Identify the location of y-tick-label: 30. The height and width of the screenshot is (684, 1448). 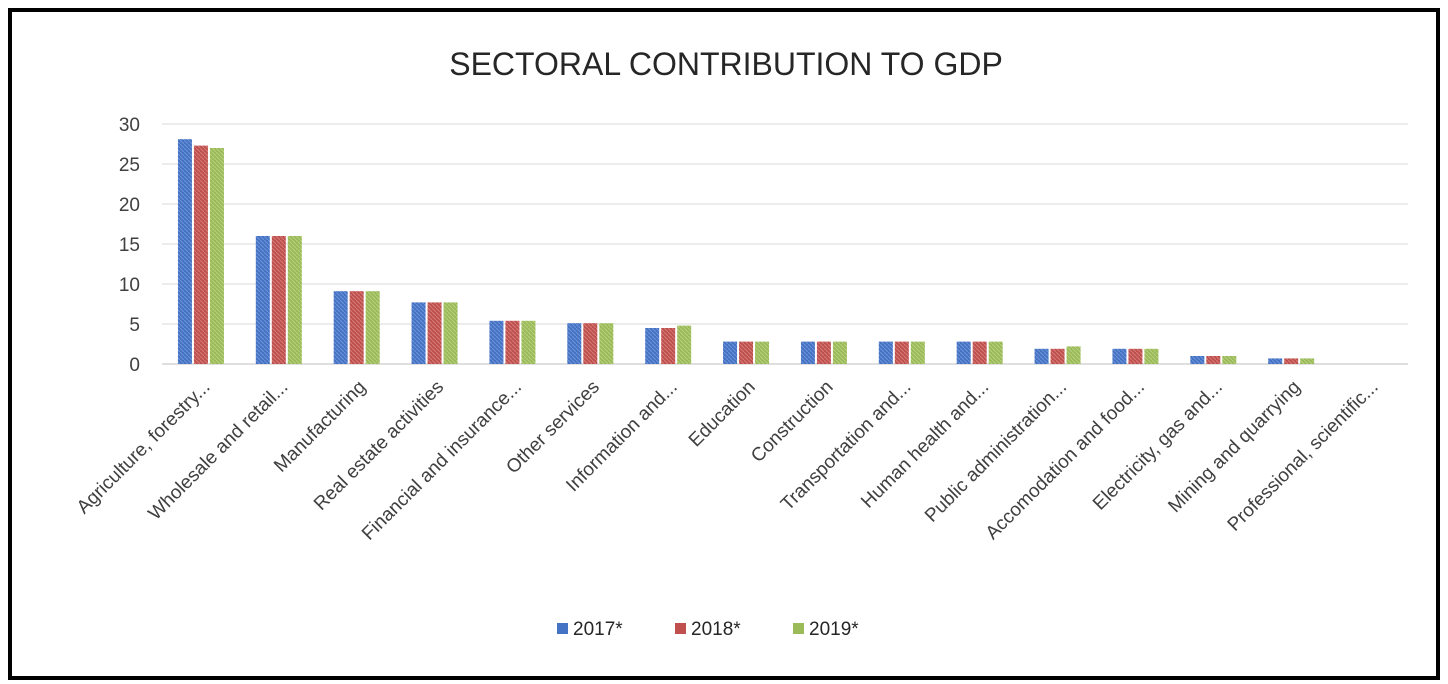
(129, 125).